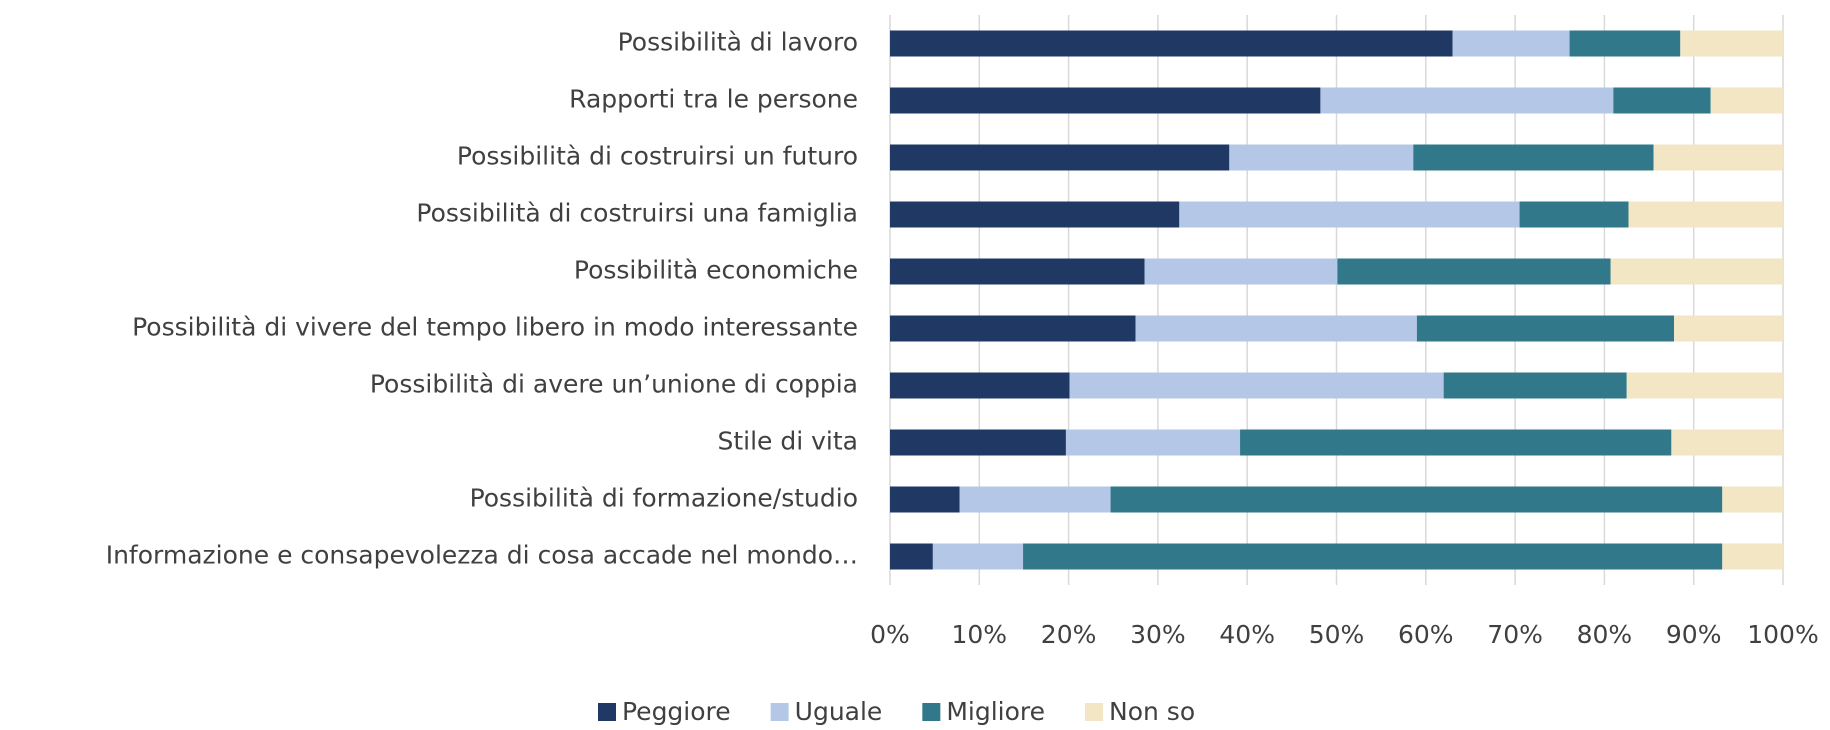  Describe the element at coordinates (716, 270) in the screenshot. I see `y-tick-label: Possibilità economiche` at that location.